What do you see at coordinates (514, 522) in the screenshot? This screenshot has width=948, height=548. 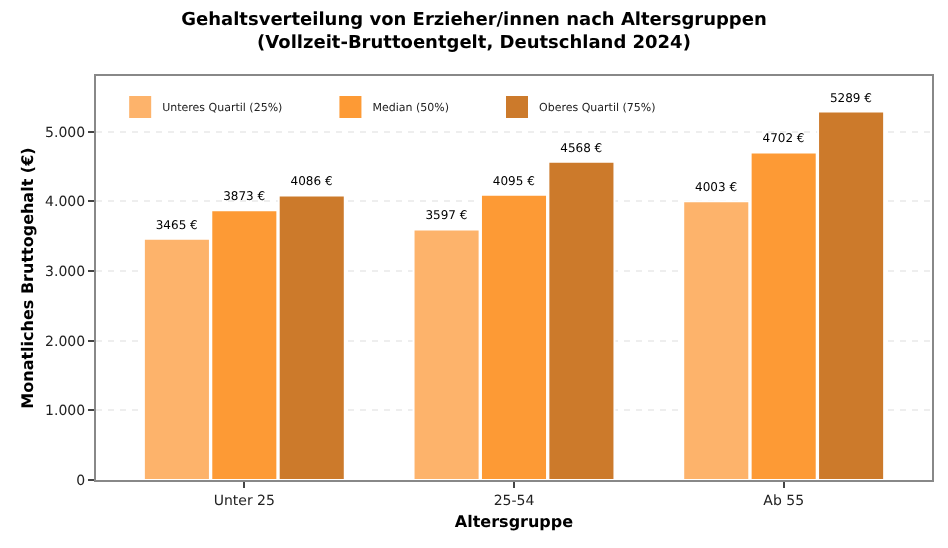 I see `x-axis-title: Altersgruppe` at bounding box center [514, 522].